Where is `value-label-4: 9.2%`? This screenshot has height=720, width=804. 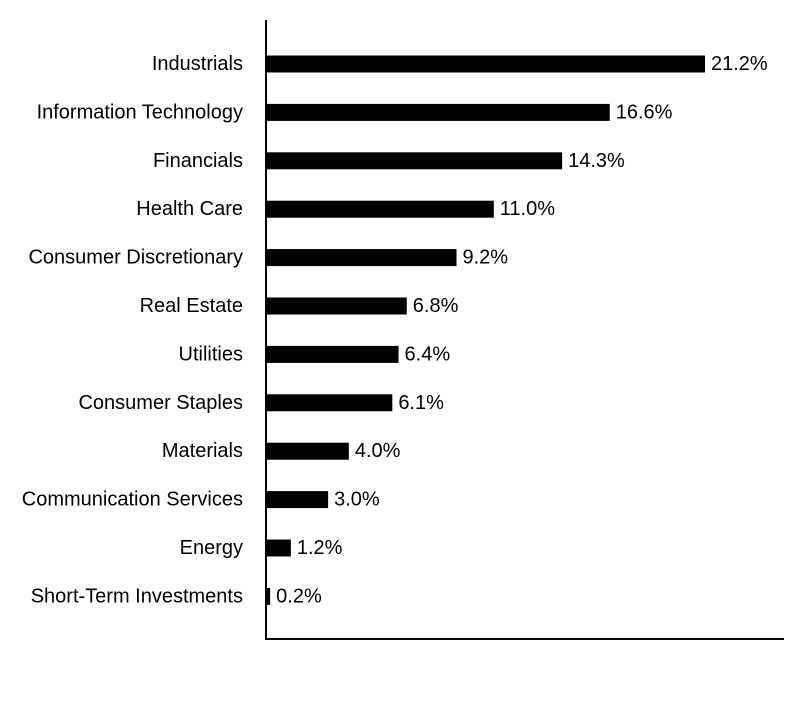
value-label-4: 9.2% is located at coordinates (486, 258).